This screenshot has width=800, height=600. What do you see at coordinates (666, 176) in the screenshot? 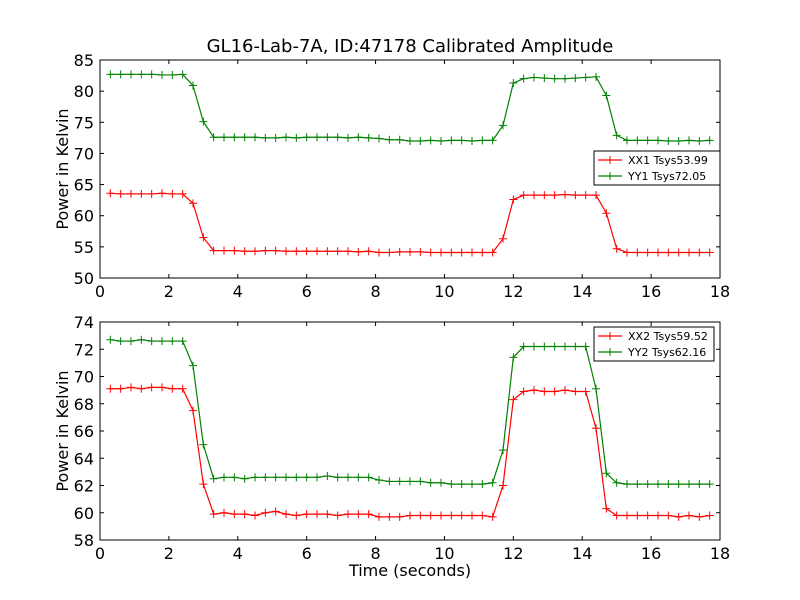
I see `legend-label: YY1 Tsys72.05` at bounding box center [666, 176].